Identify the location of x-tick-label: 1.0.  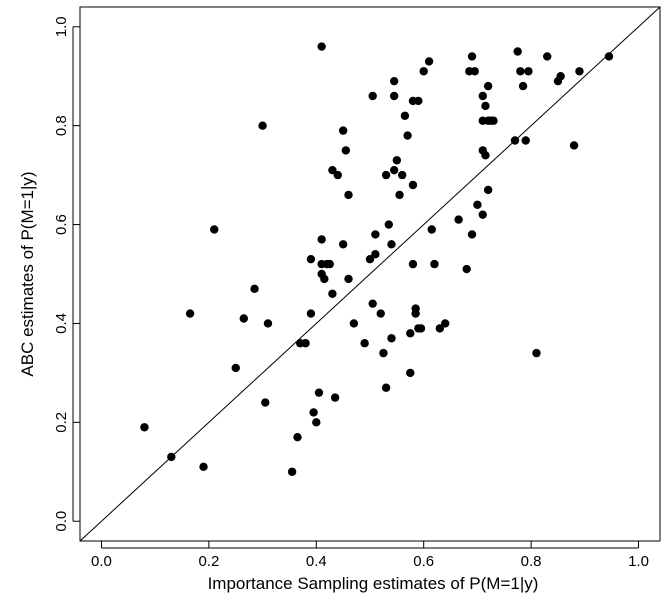
(638, 561).